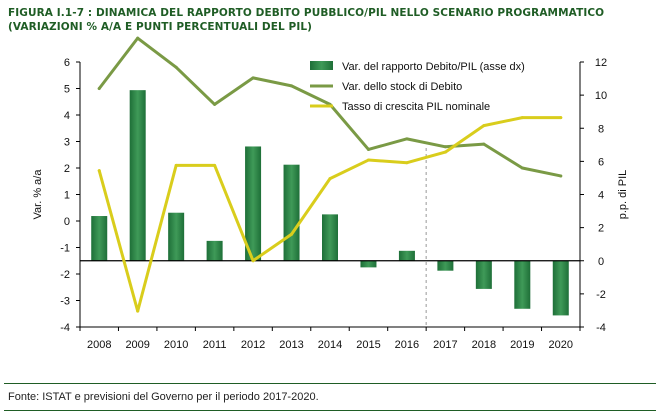  I want to click on y-left-tick-label: 0, so click(67, 222).